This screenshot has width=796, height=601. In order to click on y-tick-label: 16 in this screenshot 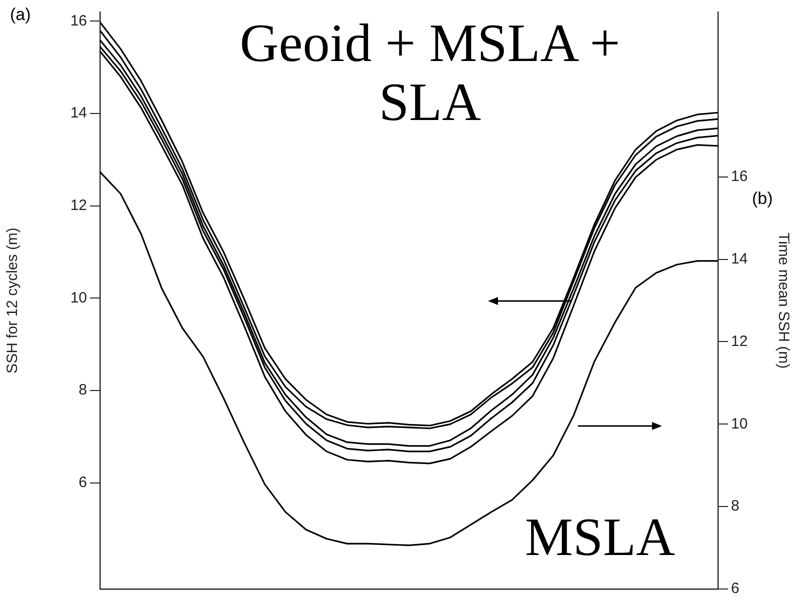, I will do `click(78, 21)`.